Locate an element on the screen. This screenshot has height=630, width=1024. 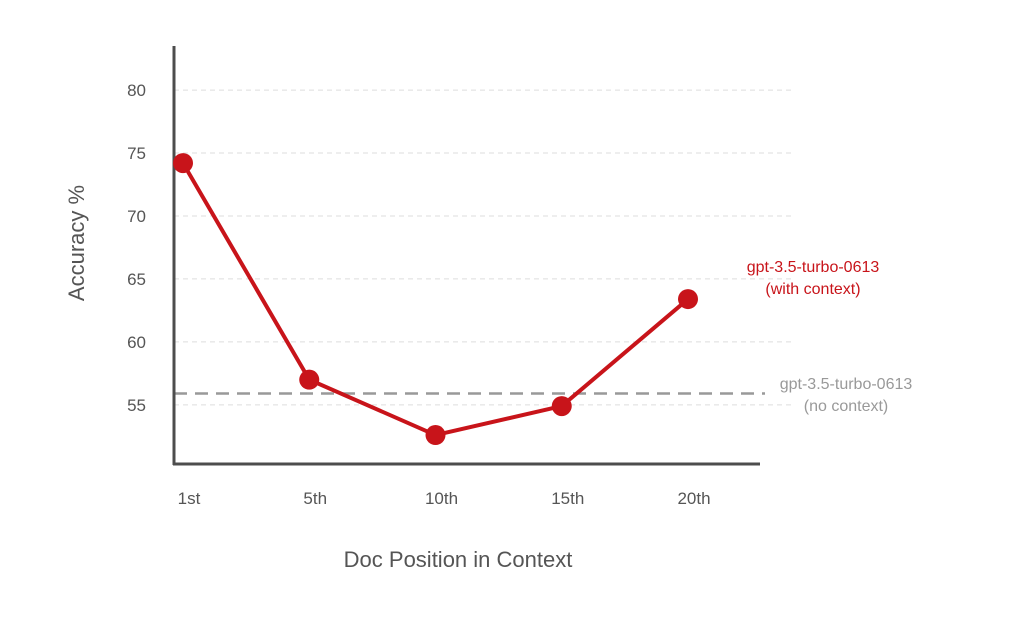
series-label-line-2: (with context) is located at coordinates (812, 289).